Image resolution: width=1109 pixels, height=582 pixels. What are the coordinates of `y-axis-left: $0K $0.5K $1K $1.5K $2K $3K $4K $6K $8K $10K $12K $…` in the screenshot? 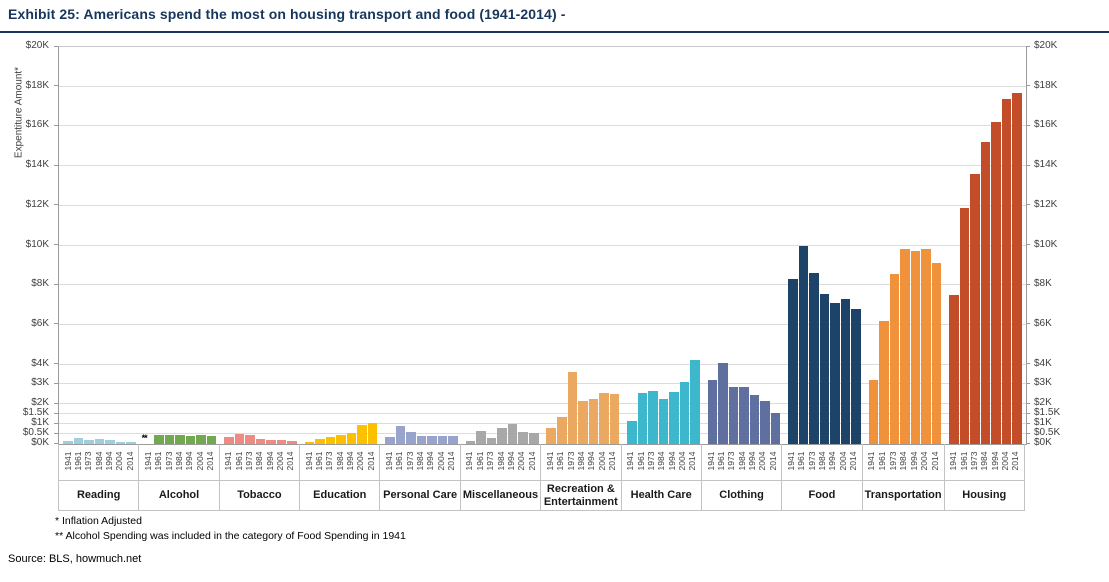 It's located at (29, 244).